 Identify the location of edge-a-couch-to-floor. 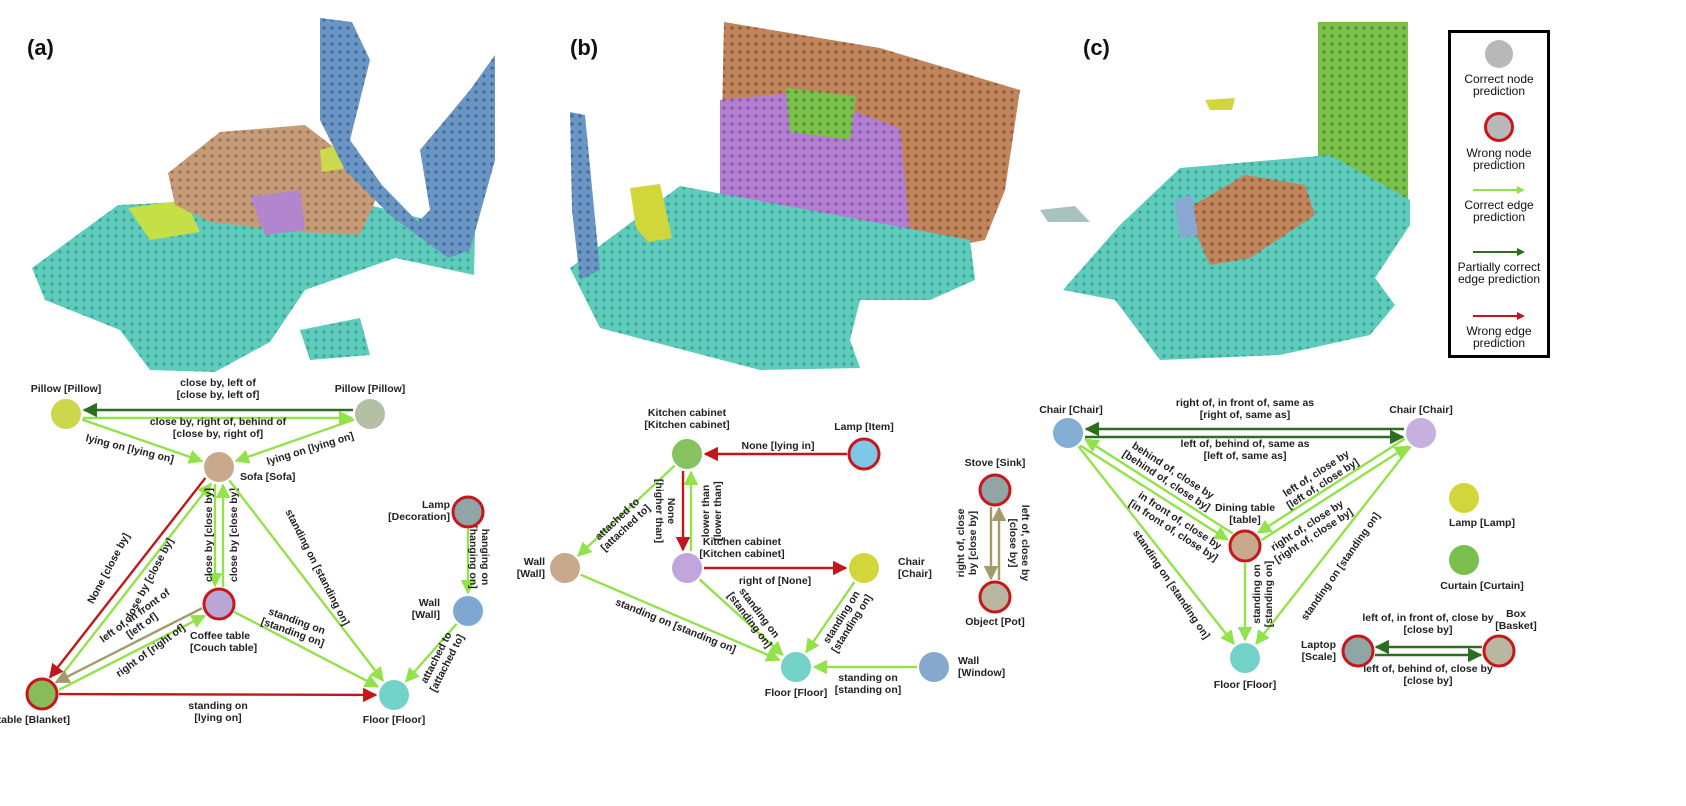
(218, 695).